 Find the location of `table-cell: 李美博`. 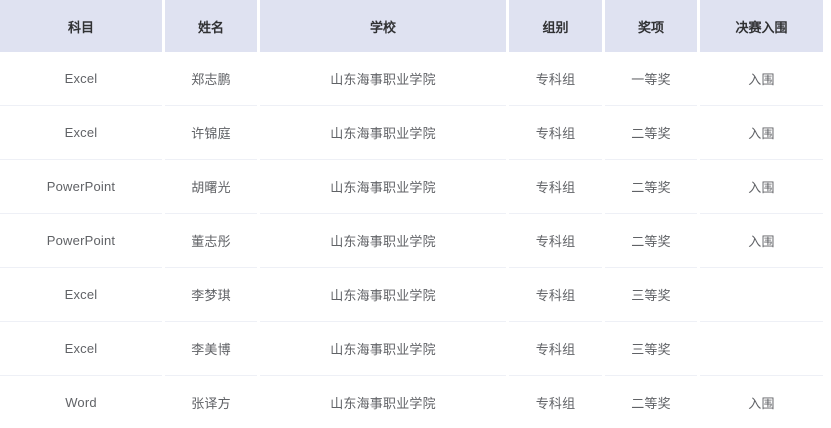

table-cell: 李美博 is located at coordinates (211, 349).